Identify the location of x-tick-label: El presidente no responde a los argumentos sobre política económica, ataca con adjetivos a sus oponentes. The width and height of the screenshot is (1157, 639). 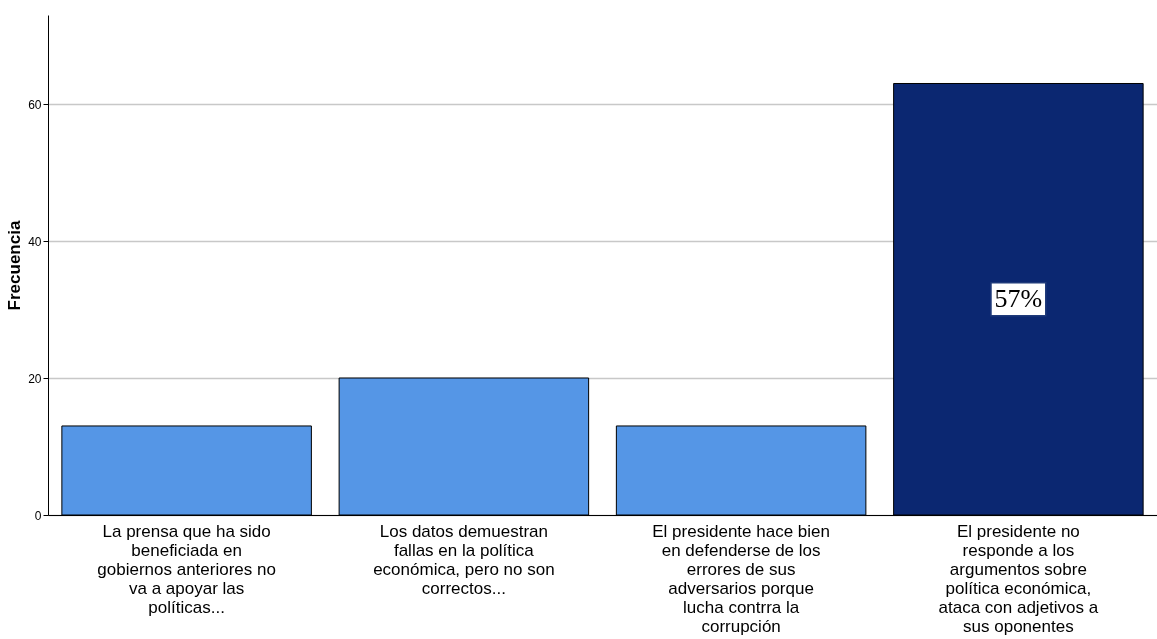
(1018, 578).